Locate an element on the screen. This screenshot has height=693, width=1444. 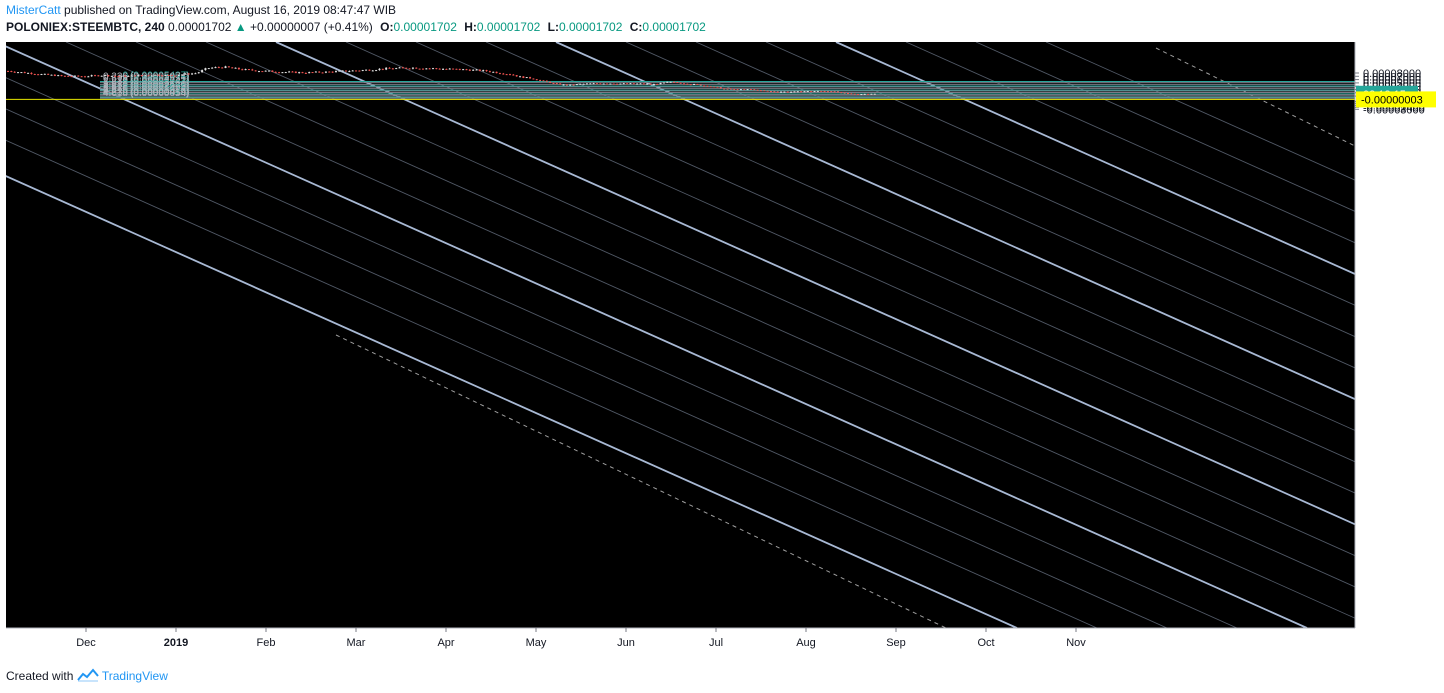
fib-level-ratio: 2 is located at coordinates (125, 84).